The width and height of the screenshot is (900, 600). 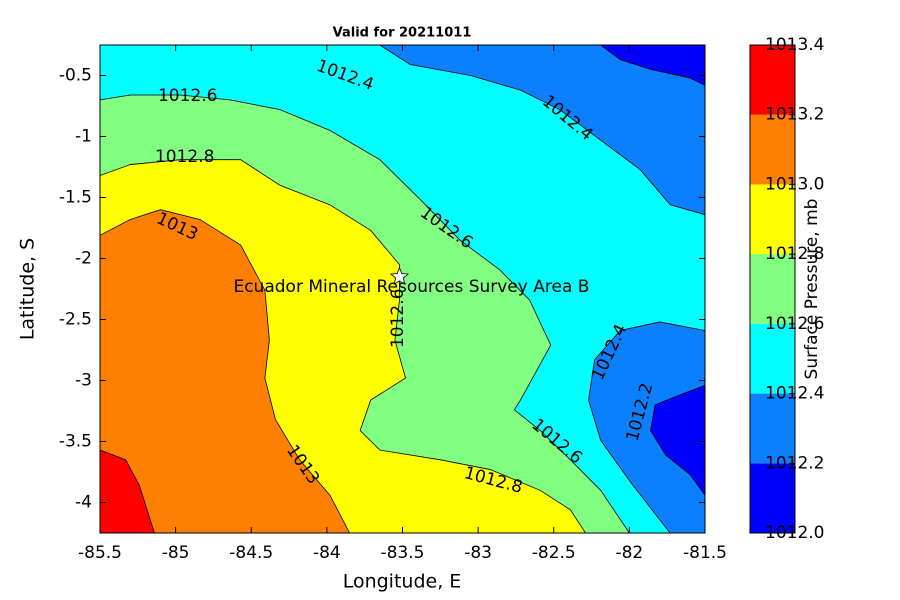 I want to click on colorbar-frame, so click(x=772, y=289).